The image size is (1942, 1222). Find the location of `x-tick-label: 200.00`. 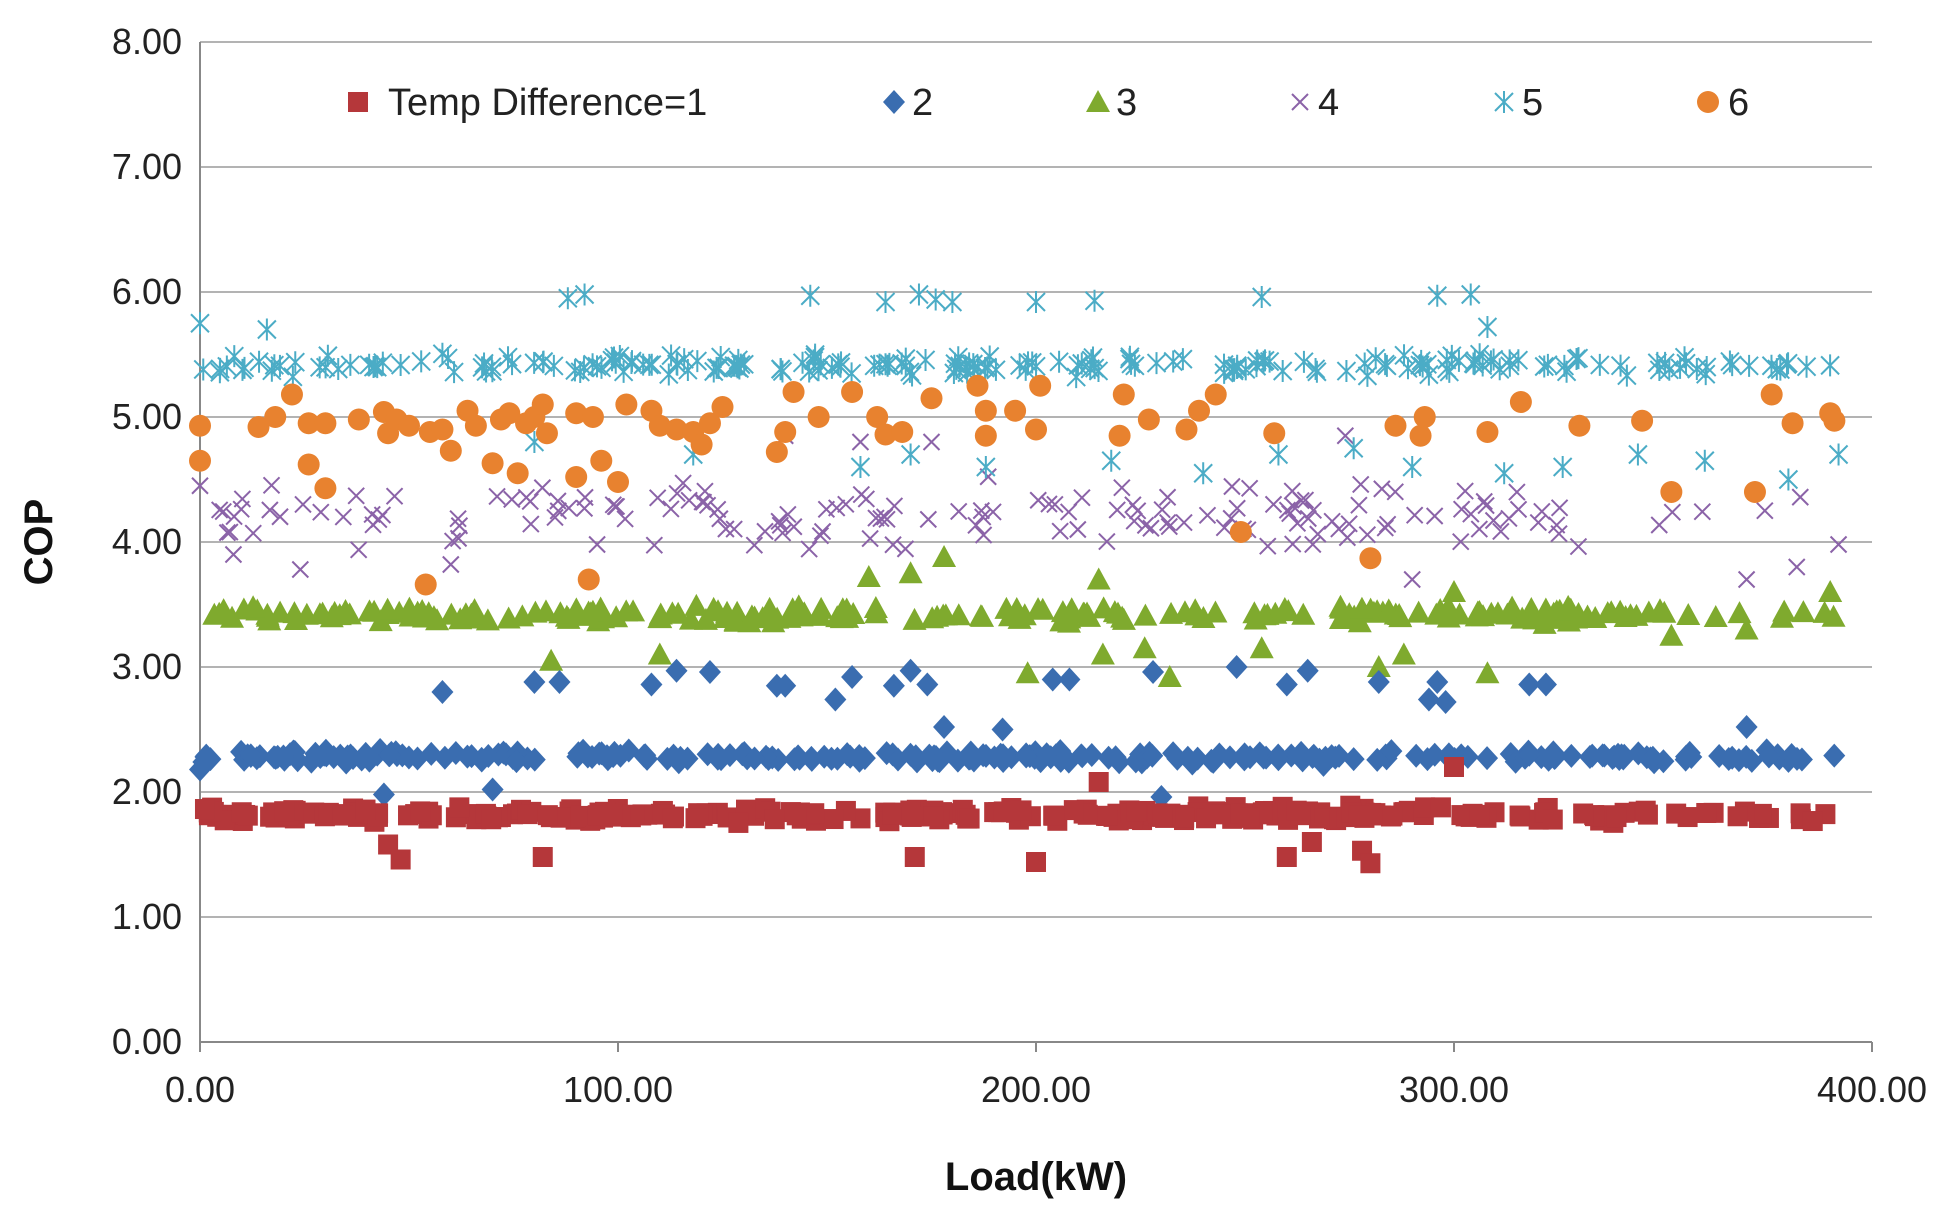

x-tick-label: 200.00 is located at coordinates (1036, 1089).